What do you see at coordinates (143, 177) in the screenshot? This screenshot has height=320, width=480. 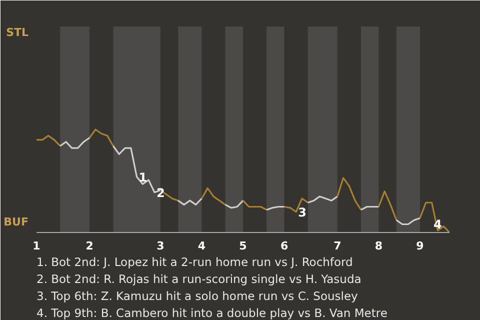 I see `annotation: 1` at bounding box center [143, 177].